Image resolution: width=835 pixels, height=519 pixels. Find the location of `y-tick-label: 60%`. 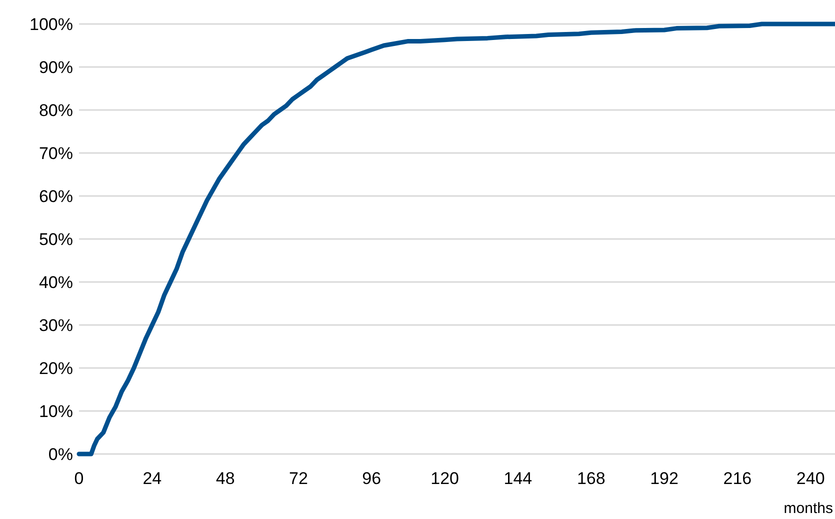

y-tick-label: 60% is located at coordinates (55, 196).